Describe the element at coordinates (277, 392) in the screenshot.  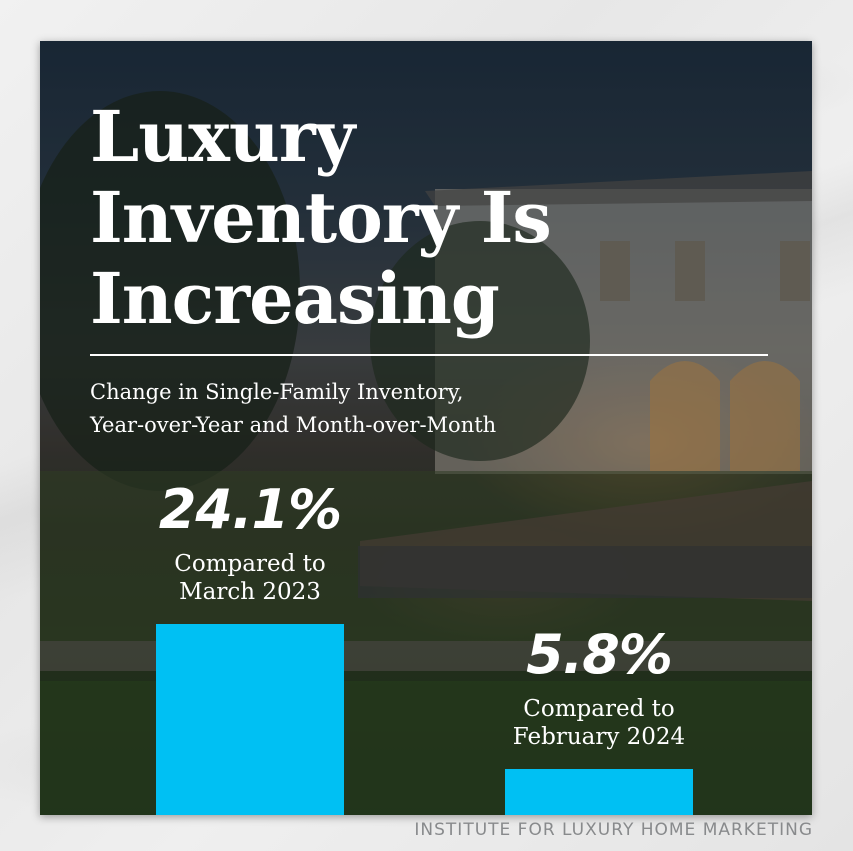
I see `subtitle-line-1: Change in Single-Family Inventory,` at that location.